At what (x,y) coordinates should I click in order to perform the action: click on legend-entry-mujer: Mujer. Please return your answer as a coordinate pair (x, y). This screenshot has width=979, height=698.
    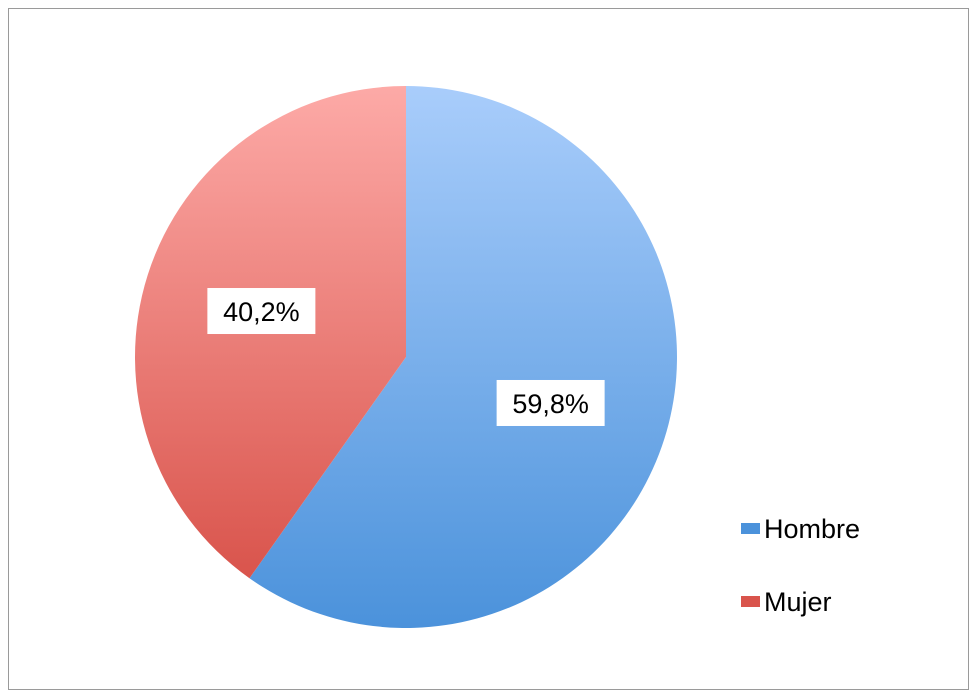
    Looking at the image, I should click on (786, 602).